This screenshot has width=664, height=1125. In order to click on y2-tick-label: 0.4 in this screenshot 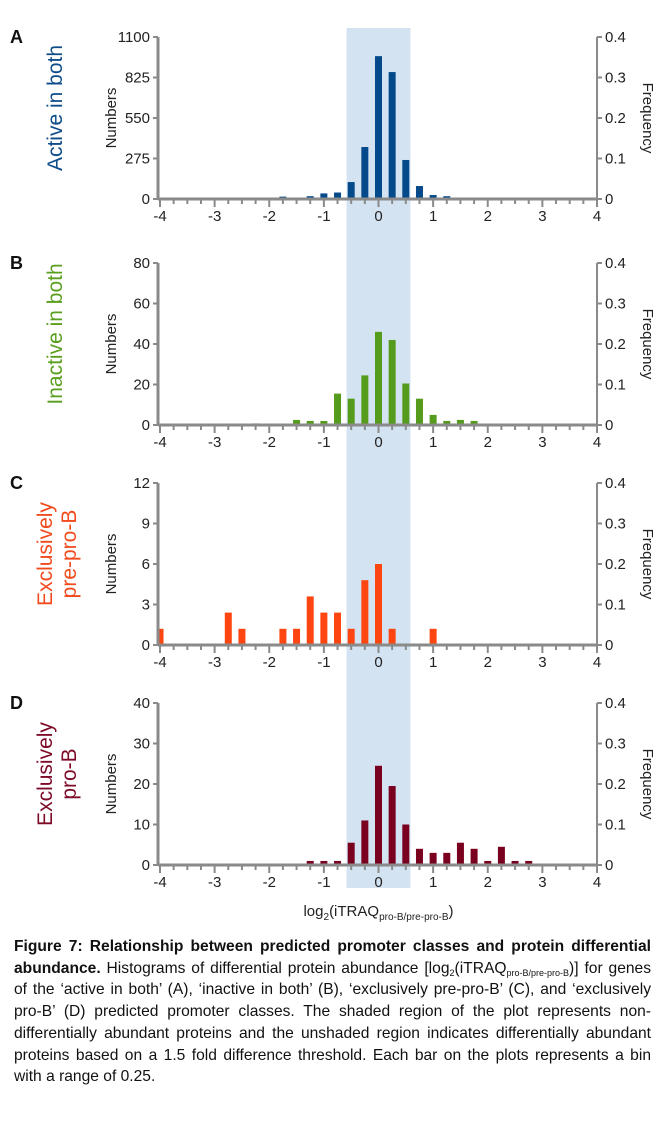, I will do `click(615, 703)`.